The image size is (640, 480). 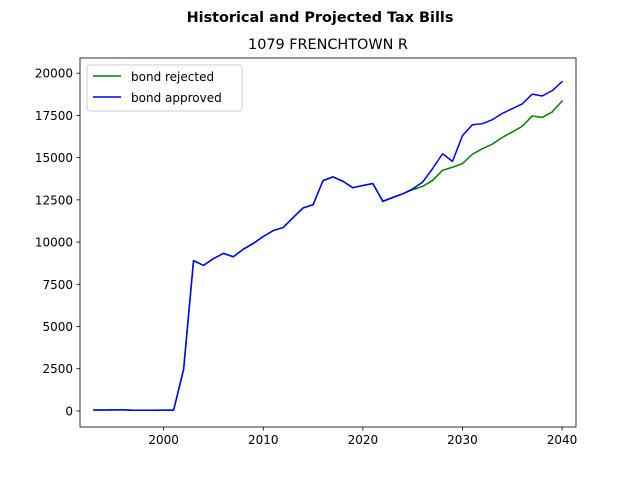 I want to click on legend-label-bond-approved: bond approved, so click(x=176, y=98).